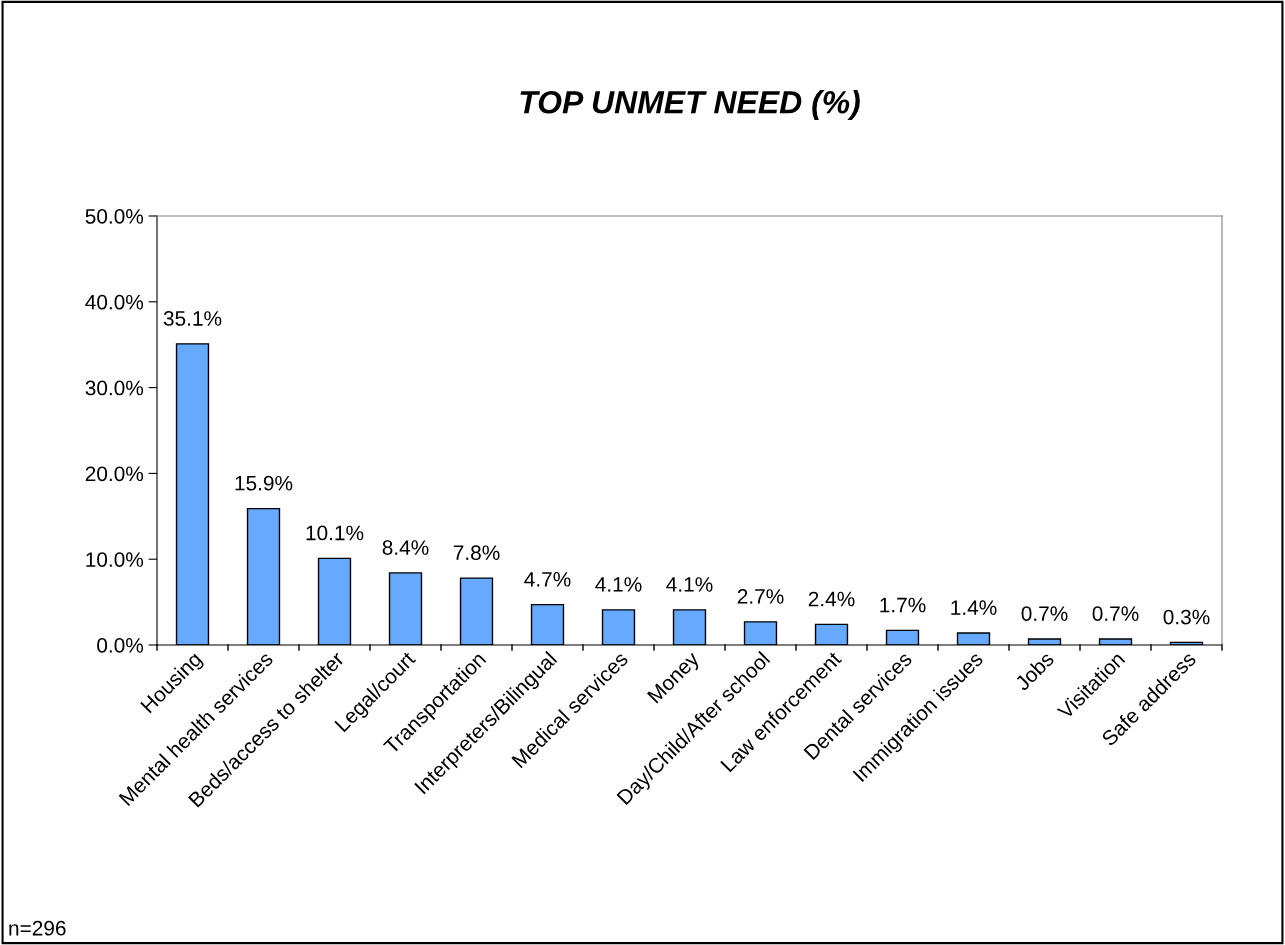 The height and width of the screenshot is (945, 1285). What do you see at coordinates (115, 559) in the screenshot?
I see `y-tick-label: 10.0%` at bounding box center [115, 559].